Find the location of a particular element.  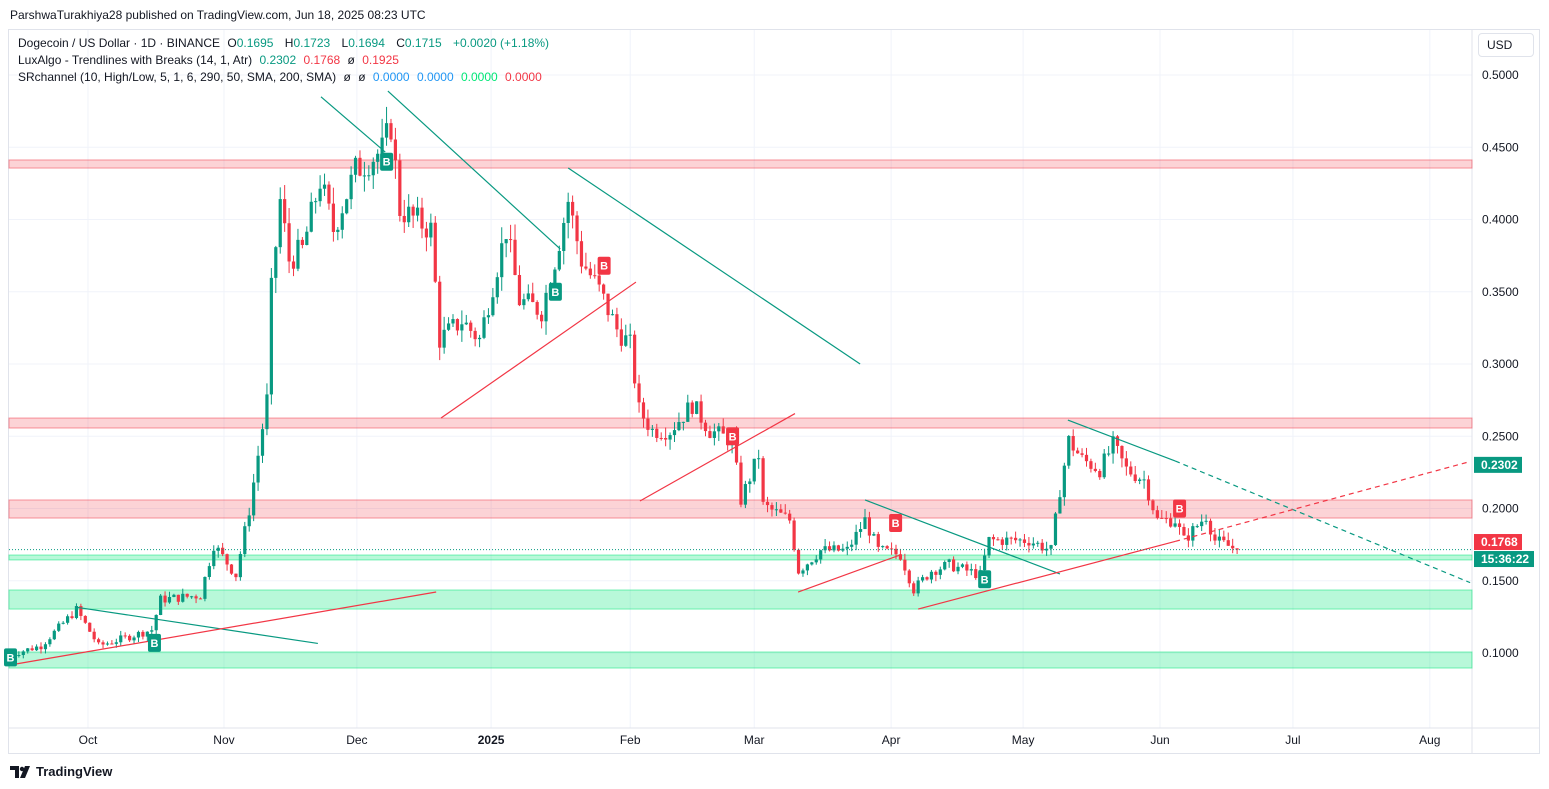

price-axis-label: 0.4000 is located at coordinates (1500, 220).